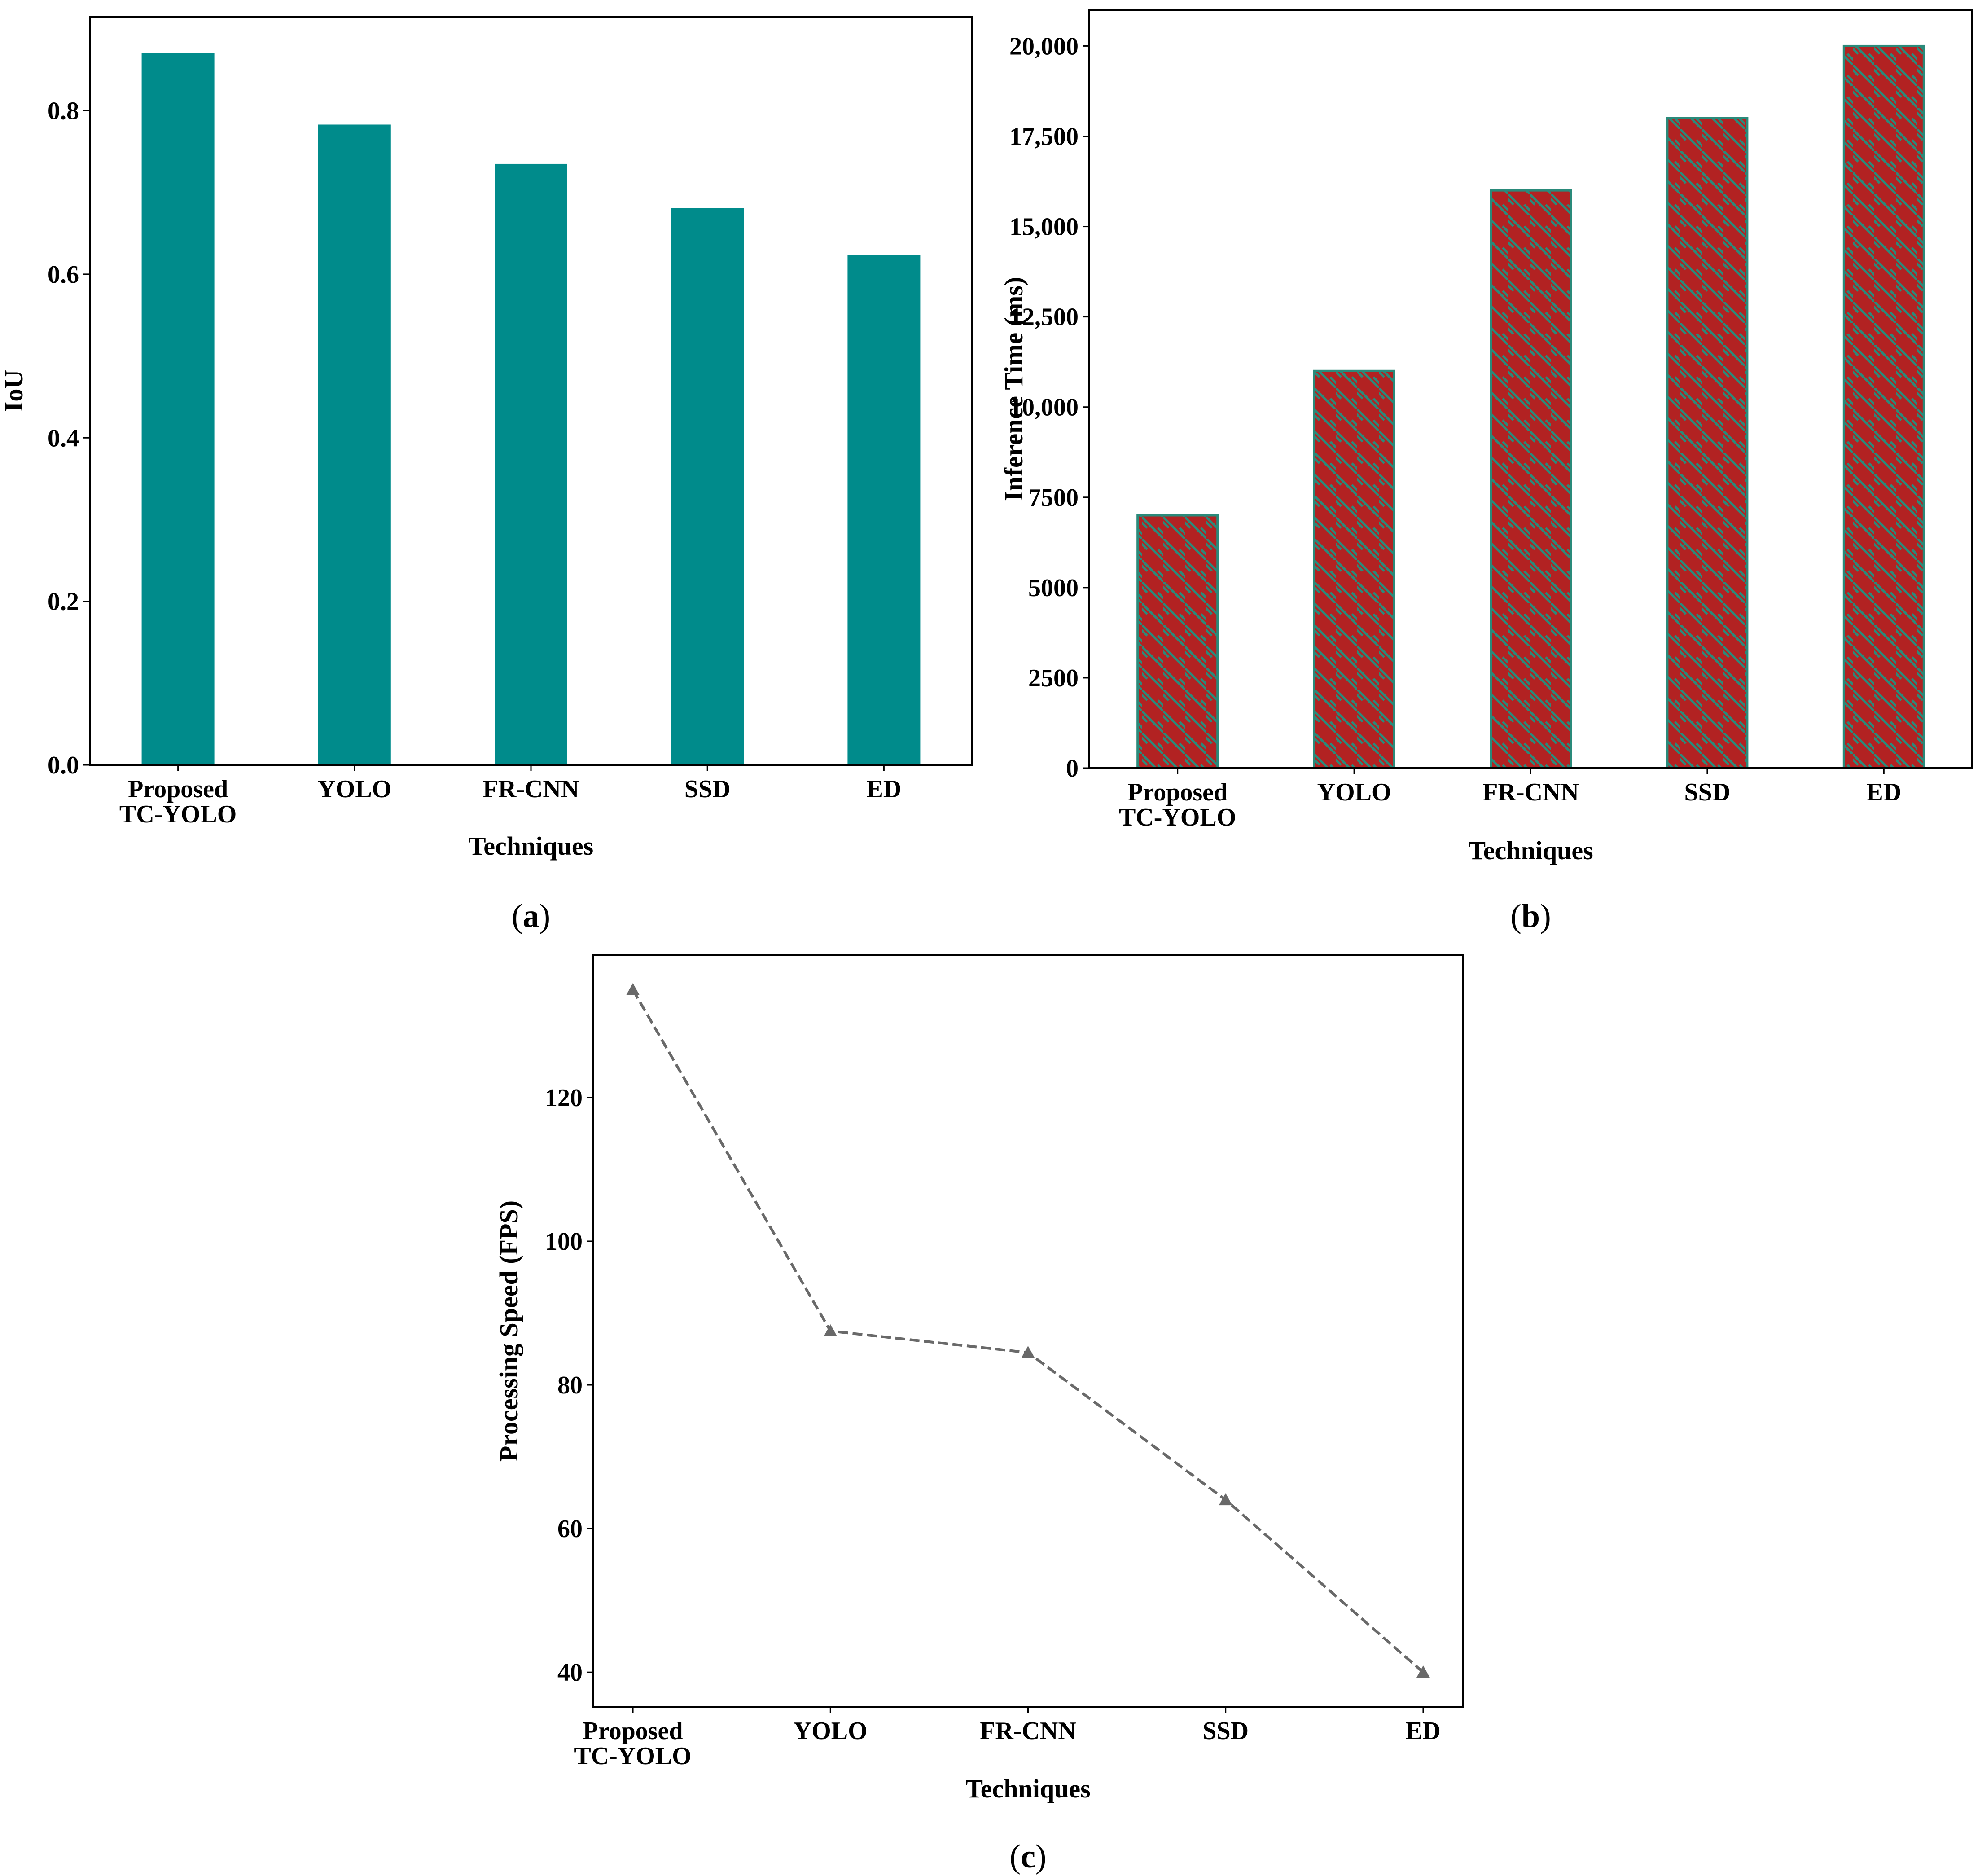 The height and width of the screenshot is (1876, 1982). What do you see at coordinates (1053, 498) in the screenshot?
I see `y-tick-label: 7500` at bounding box center [1053, 498].